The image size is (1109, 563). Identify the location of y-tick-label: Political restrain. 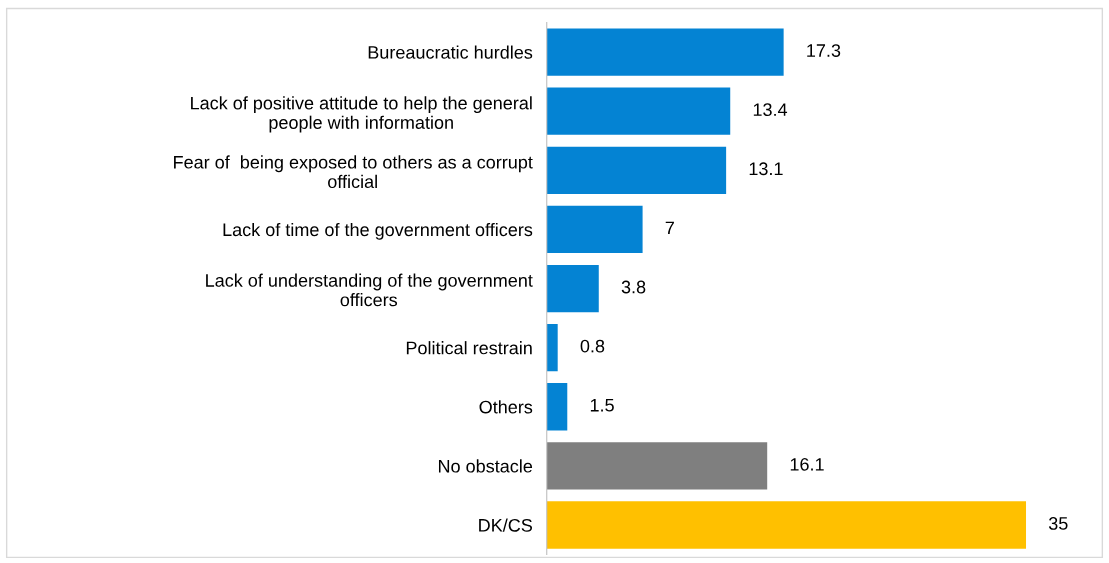
(469, 348).